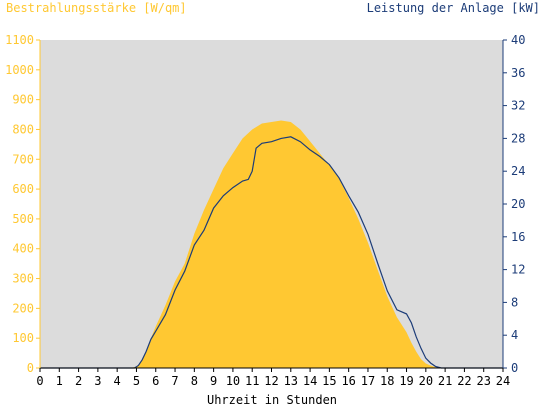 Image resolution: width=544 pixels, height=408 pixels. I want to click on right-tick-label: 36, so click(518, 73).